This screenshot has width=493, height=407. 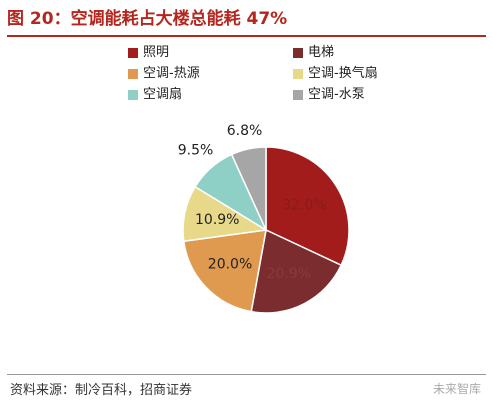 I want to click on title-divider, so click(x=246, y=36).